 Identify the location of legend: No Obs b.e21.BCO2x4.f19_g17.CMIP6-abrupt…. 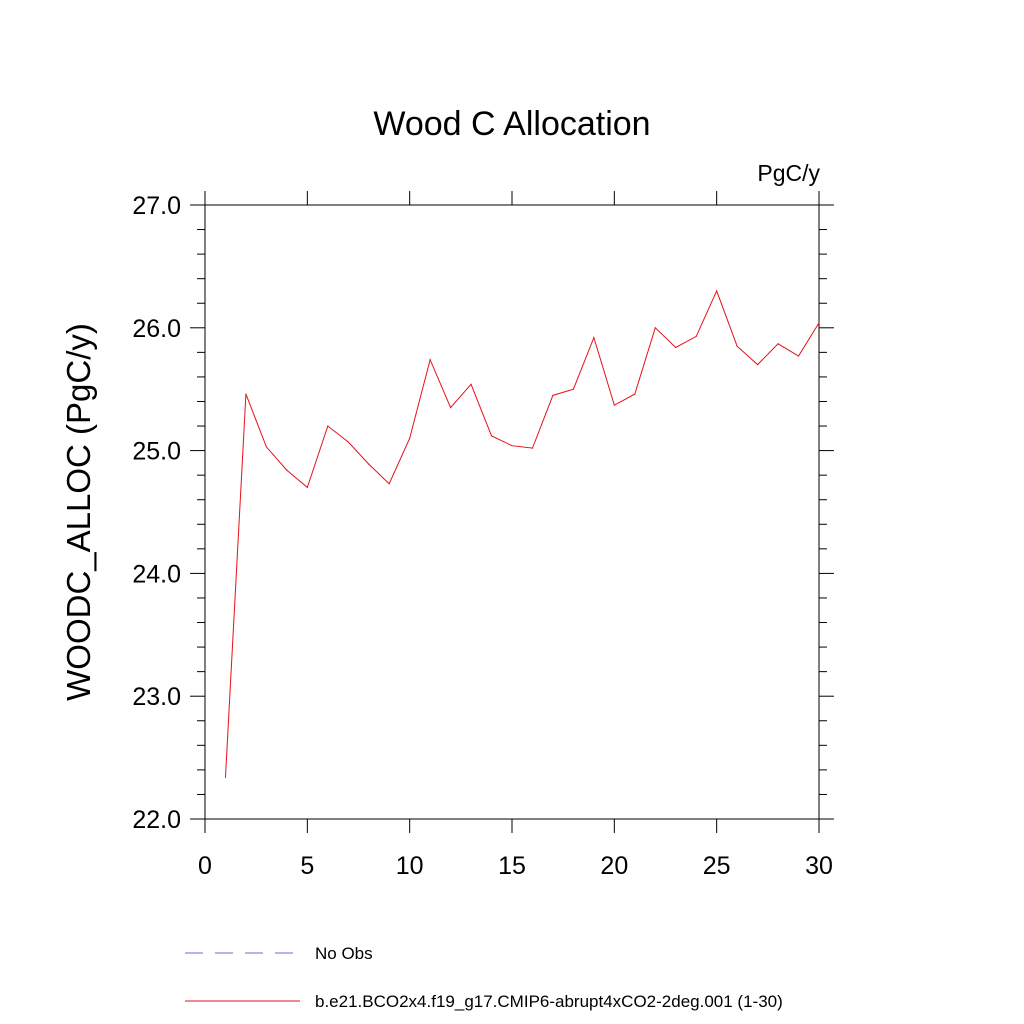
(484, 977).